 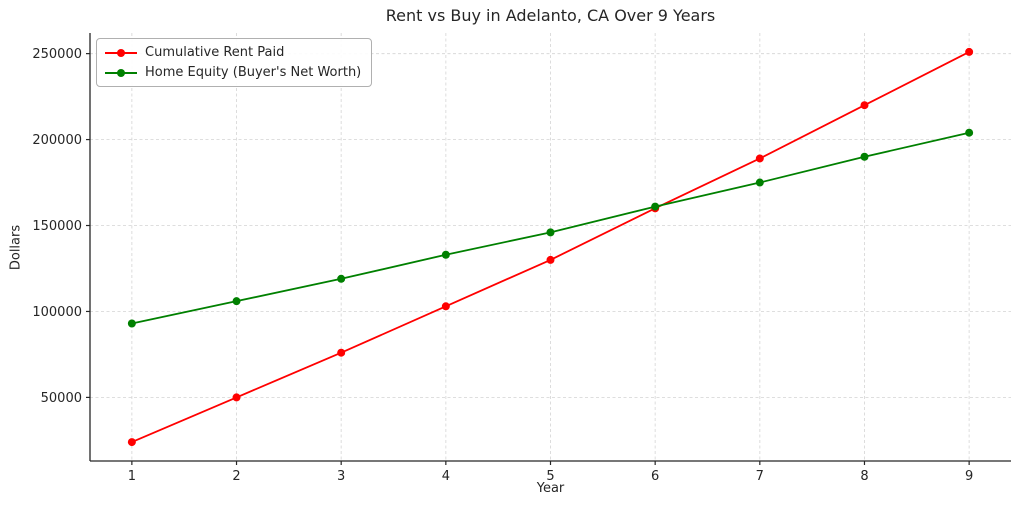 I want to click on x-tick-label: 1, so click(x=132, y=476).